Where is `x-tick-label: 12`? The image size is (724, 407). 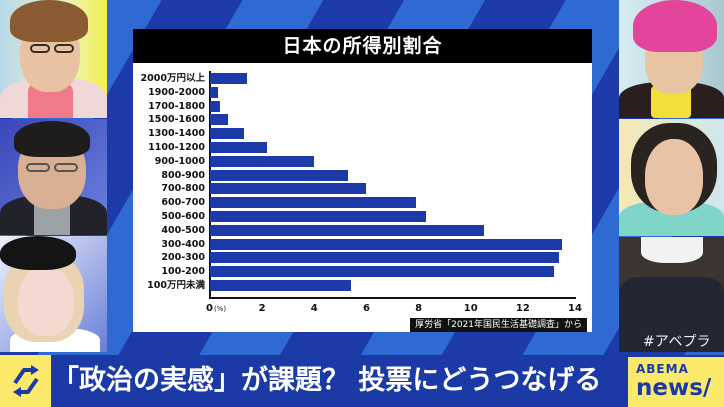
x-tick-label: 12 is located at coordinates (522, 308).